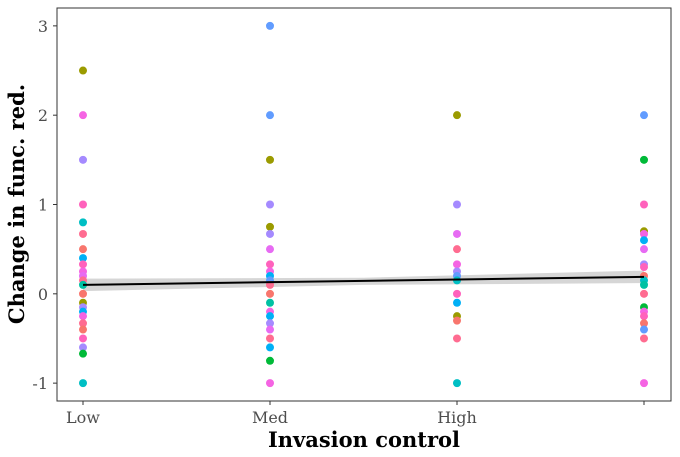 This screenshot has height=457, width=680. What do you see at coordinates (83, 417) in the screenshot?
I see `x-tick-label-low: Low` at bounding box center [83, 417].